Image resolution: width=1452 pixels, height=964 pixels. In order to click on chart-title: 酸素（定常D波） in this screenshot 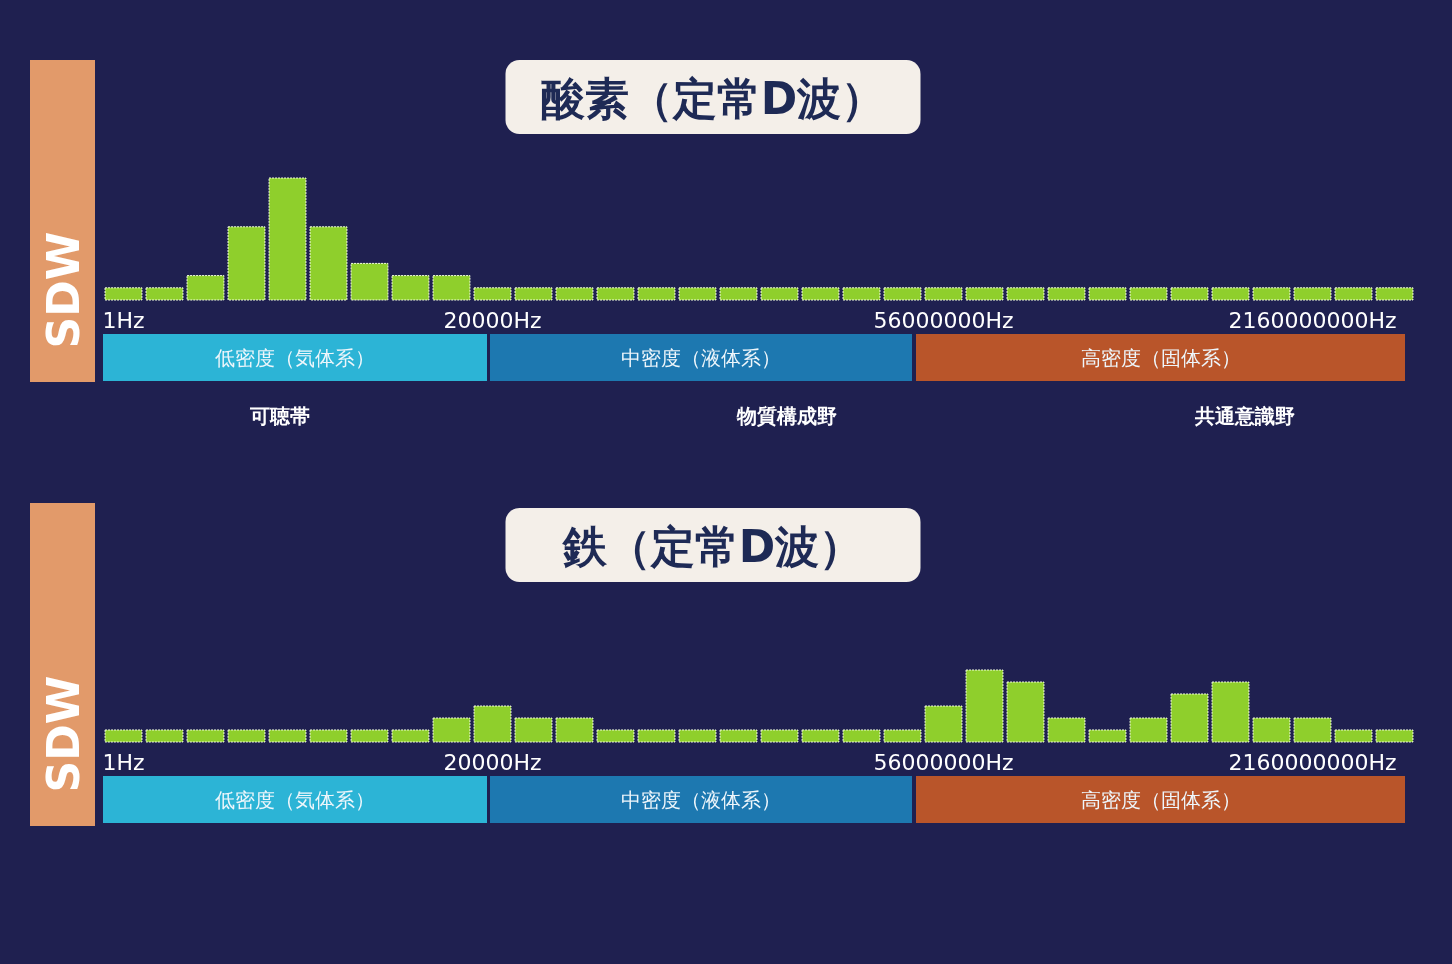, I will do `click(713, 98)`.